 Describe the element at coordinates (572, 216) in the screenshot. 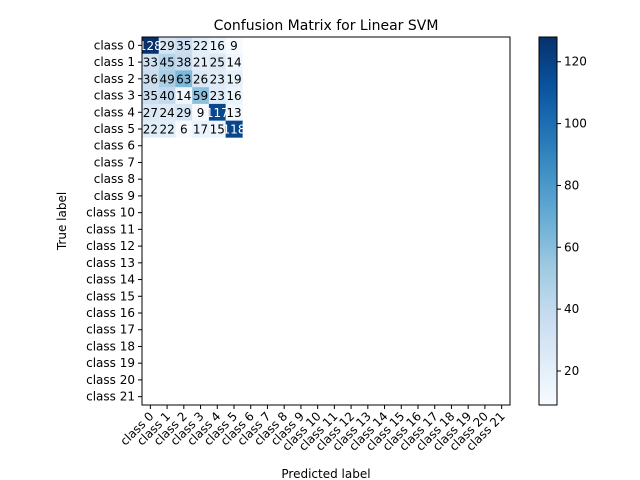

I see `colorbar-ticks: 20 40 60 80 100 120` at that location.